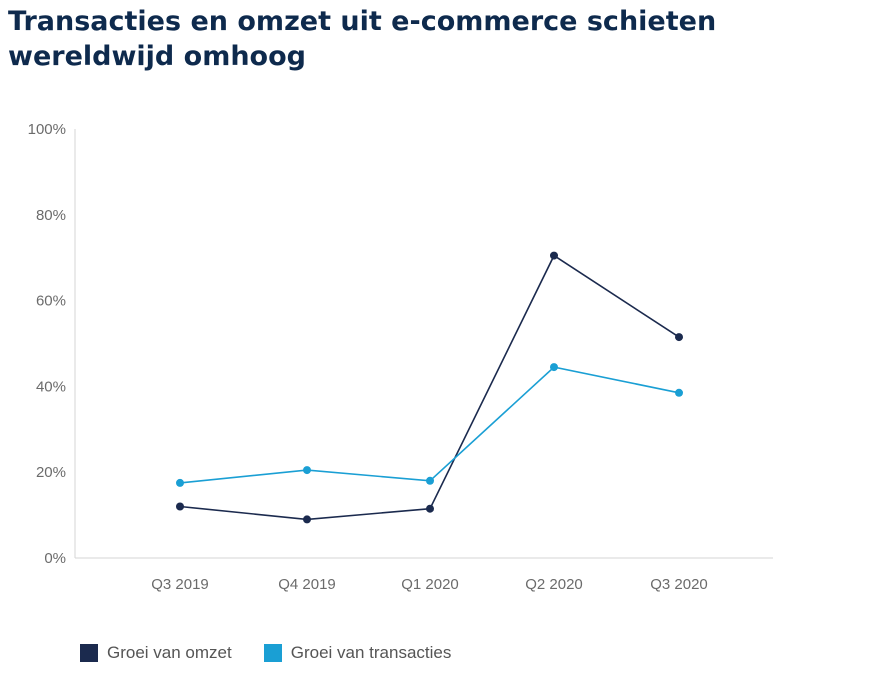 The image size is (889, 677). I want to click on legend-item-omzet: Groei van omzet, so click(156, 653).